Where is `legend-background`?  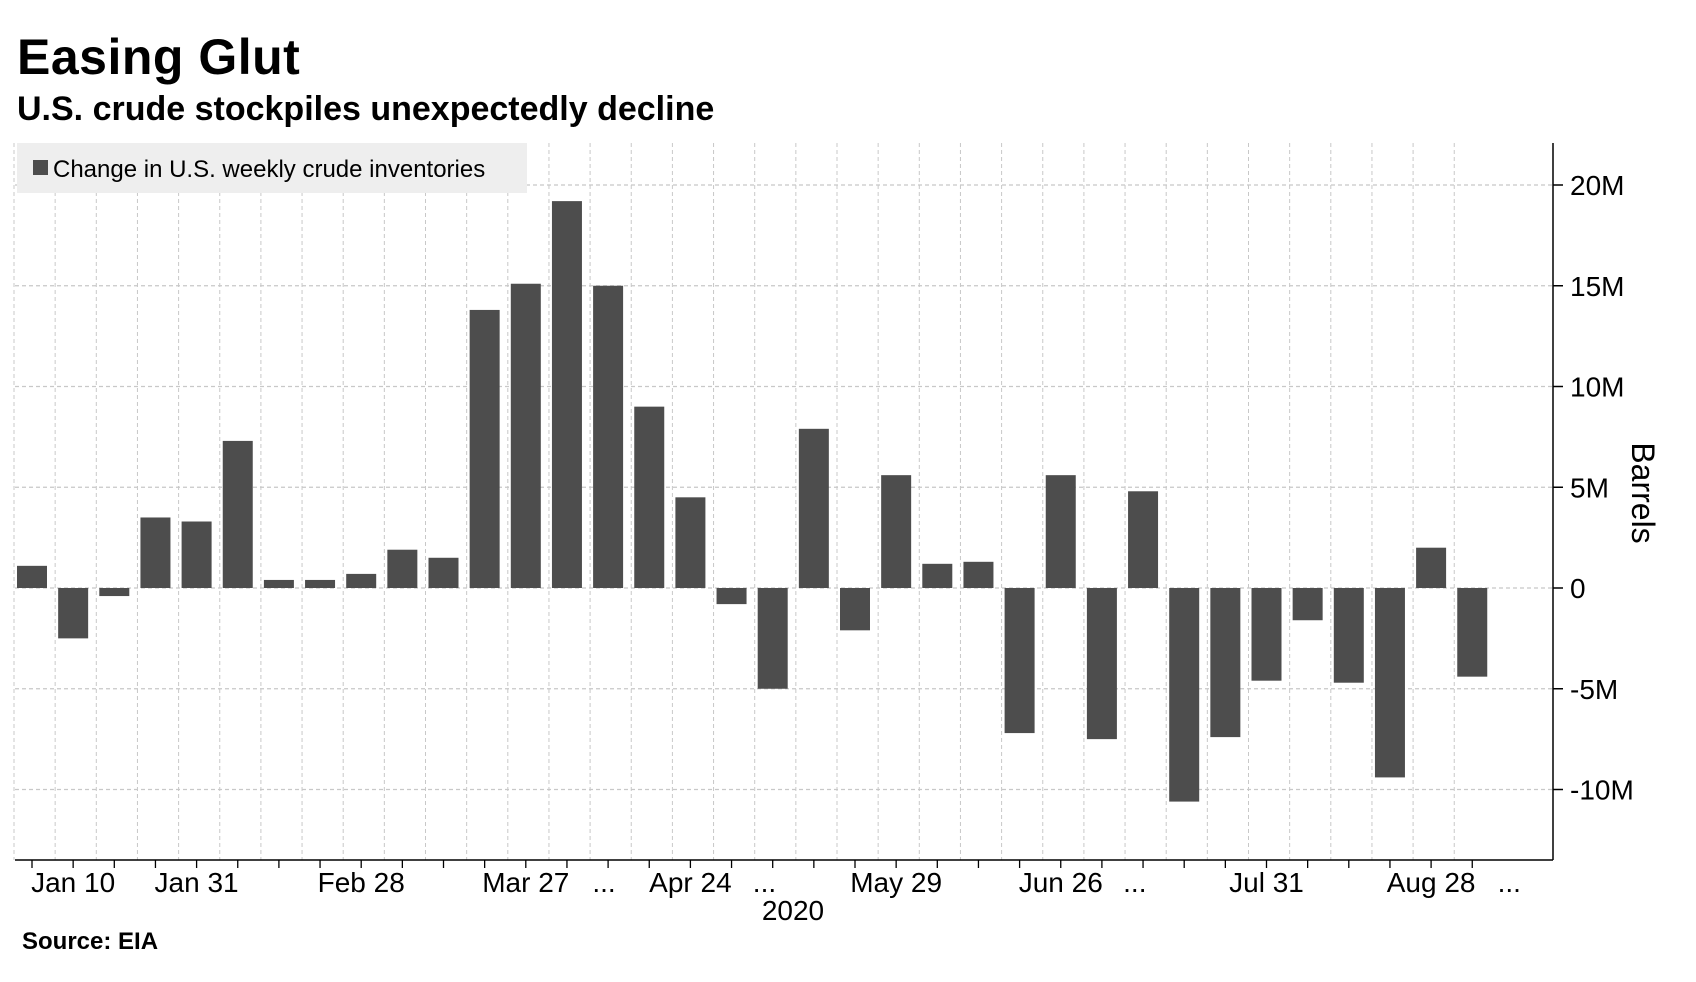
legend-background is located at coordinates (272, 168).